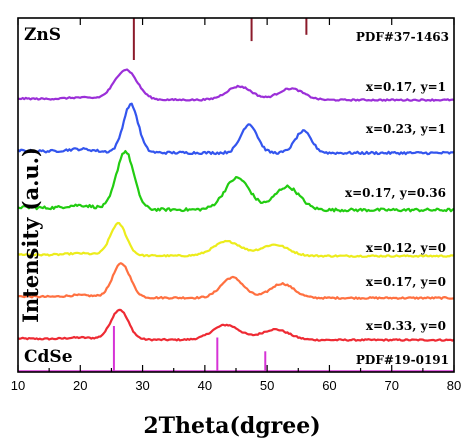 The width and height of the screenshot is (474, 448). I want to click on x-tick-label: 40, so click(205, 385).